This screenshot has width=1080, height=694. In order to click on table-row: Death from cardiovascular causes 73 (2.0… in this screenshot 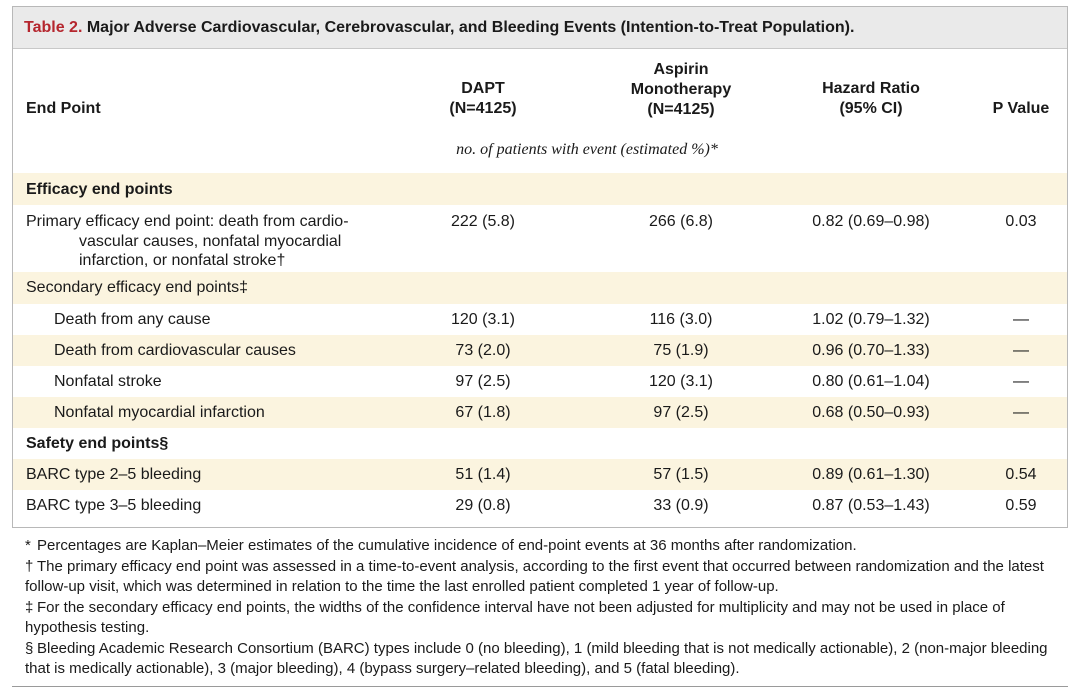, I will do `click(540, 350)`.